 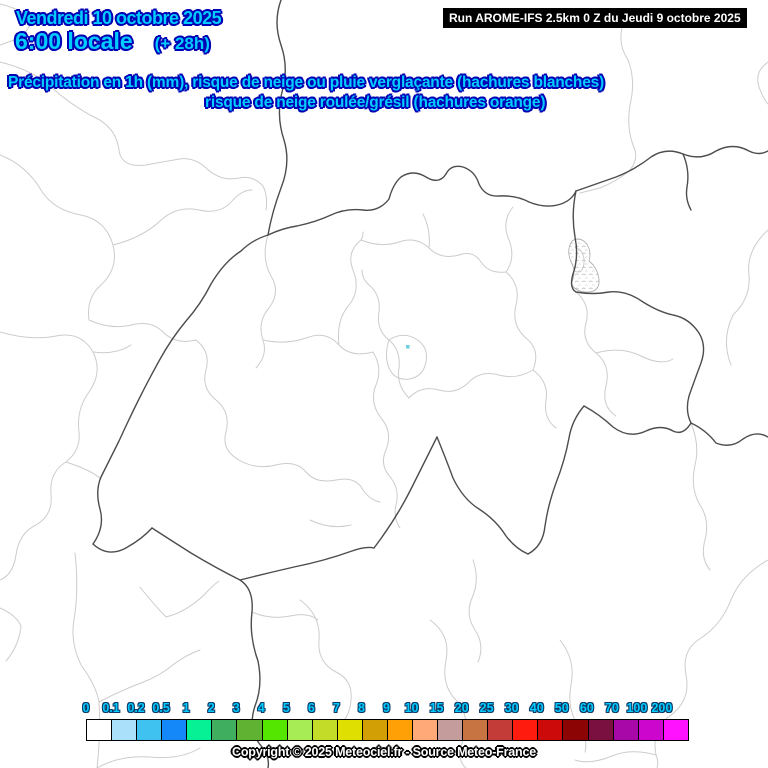 What do you see at coordinates (236, 708) in the screenshot?
I see `legend-label: 3` at bounding box center [236, 708].